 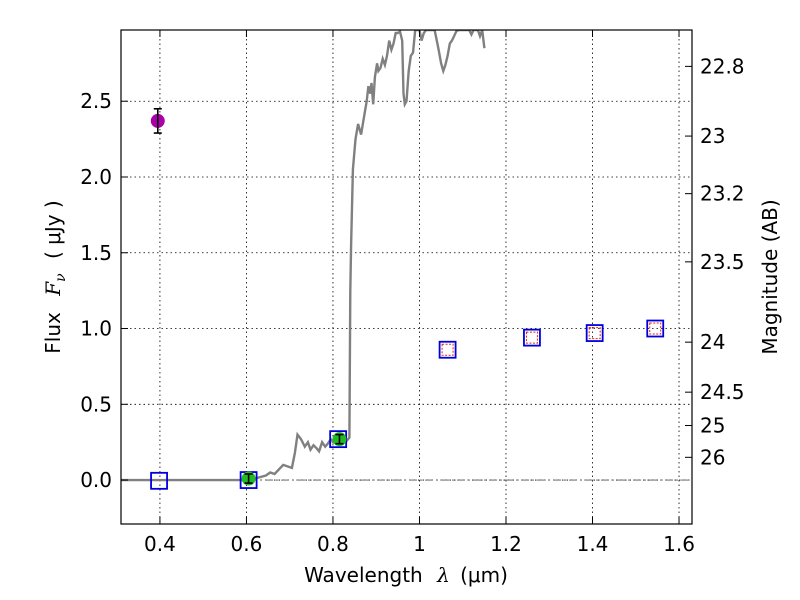 What do you see at coordinates (53, 229) in the screenshot?
I see `y-axis-title-unit: ( μJy )` at bounding box center [53, 229].